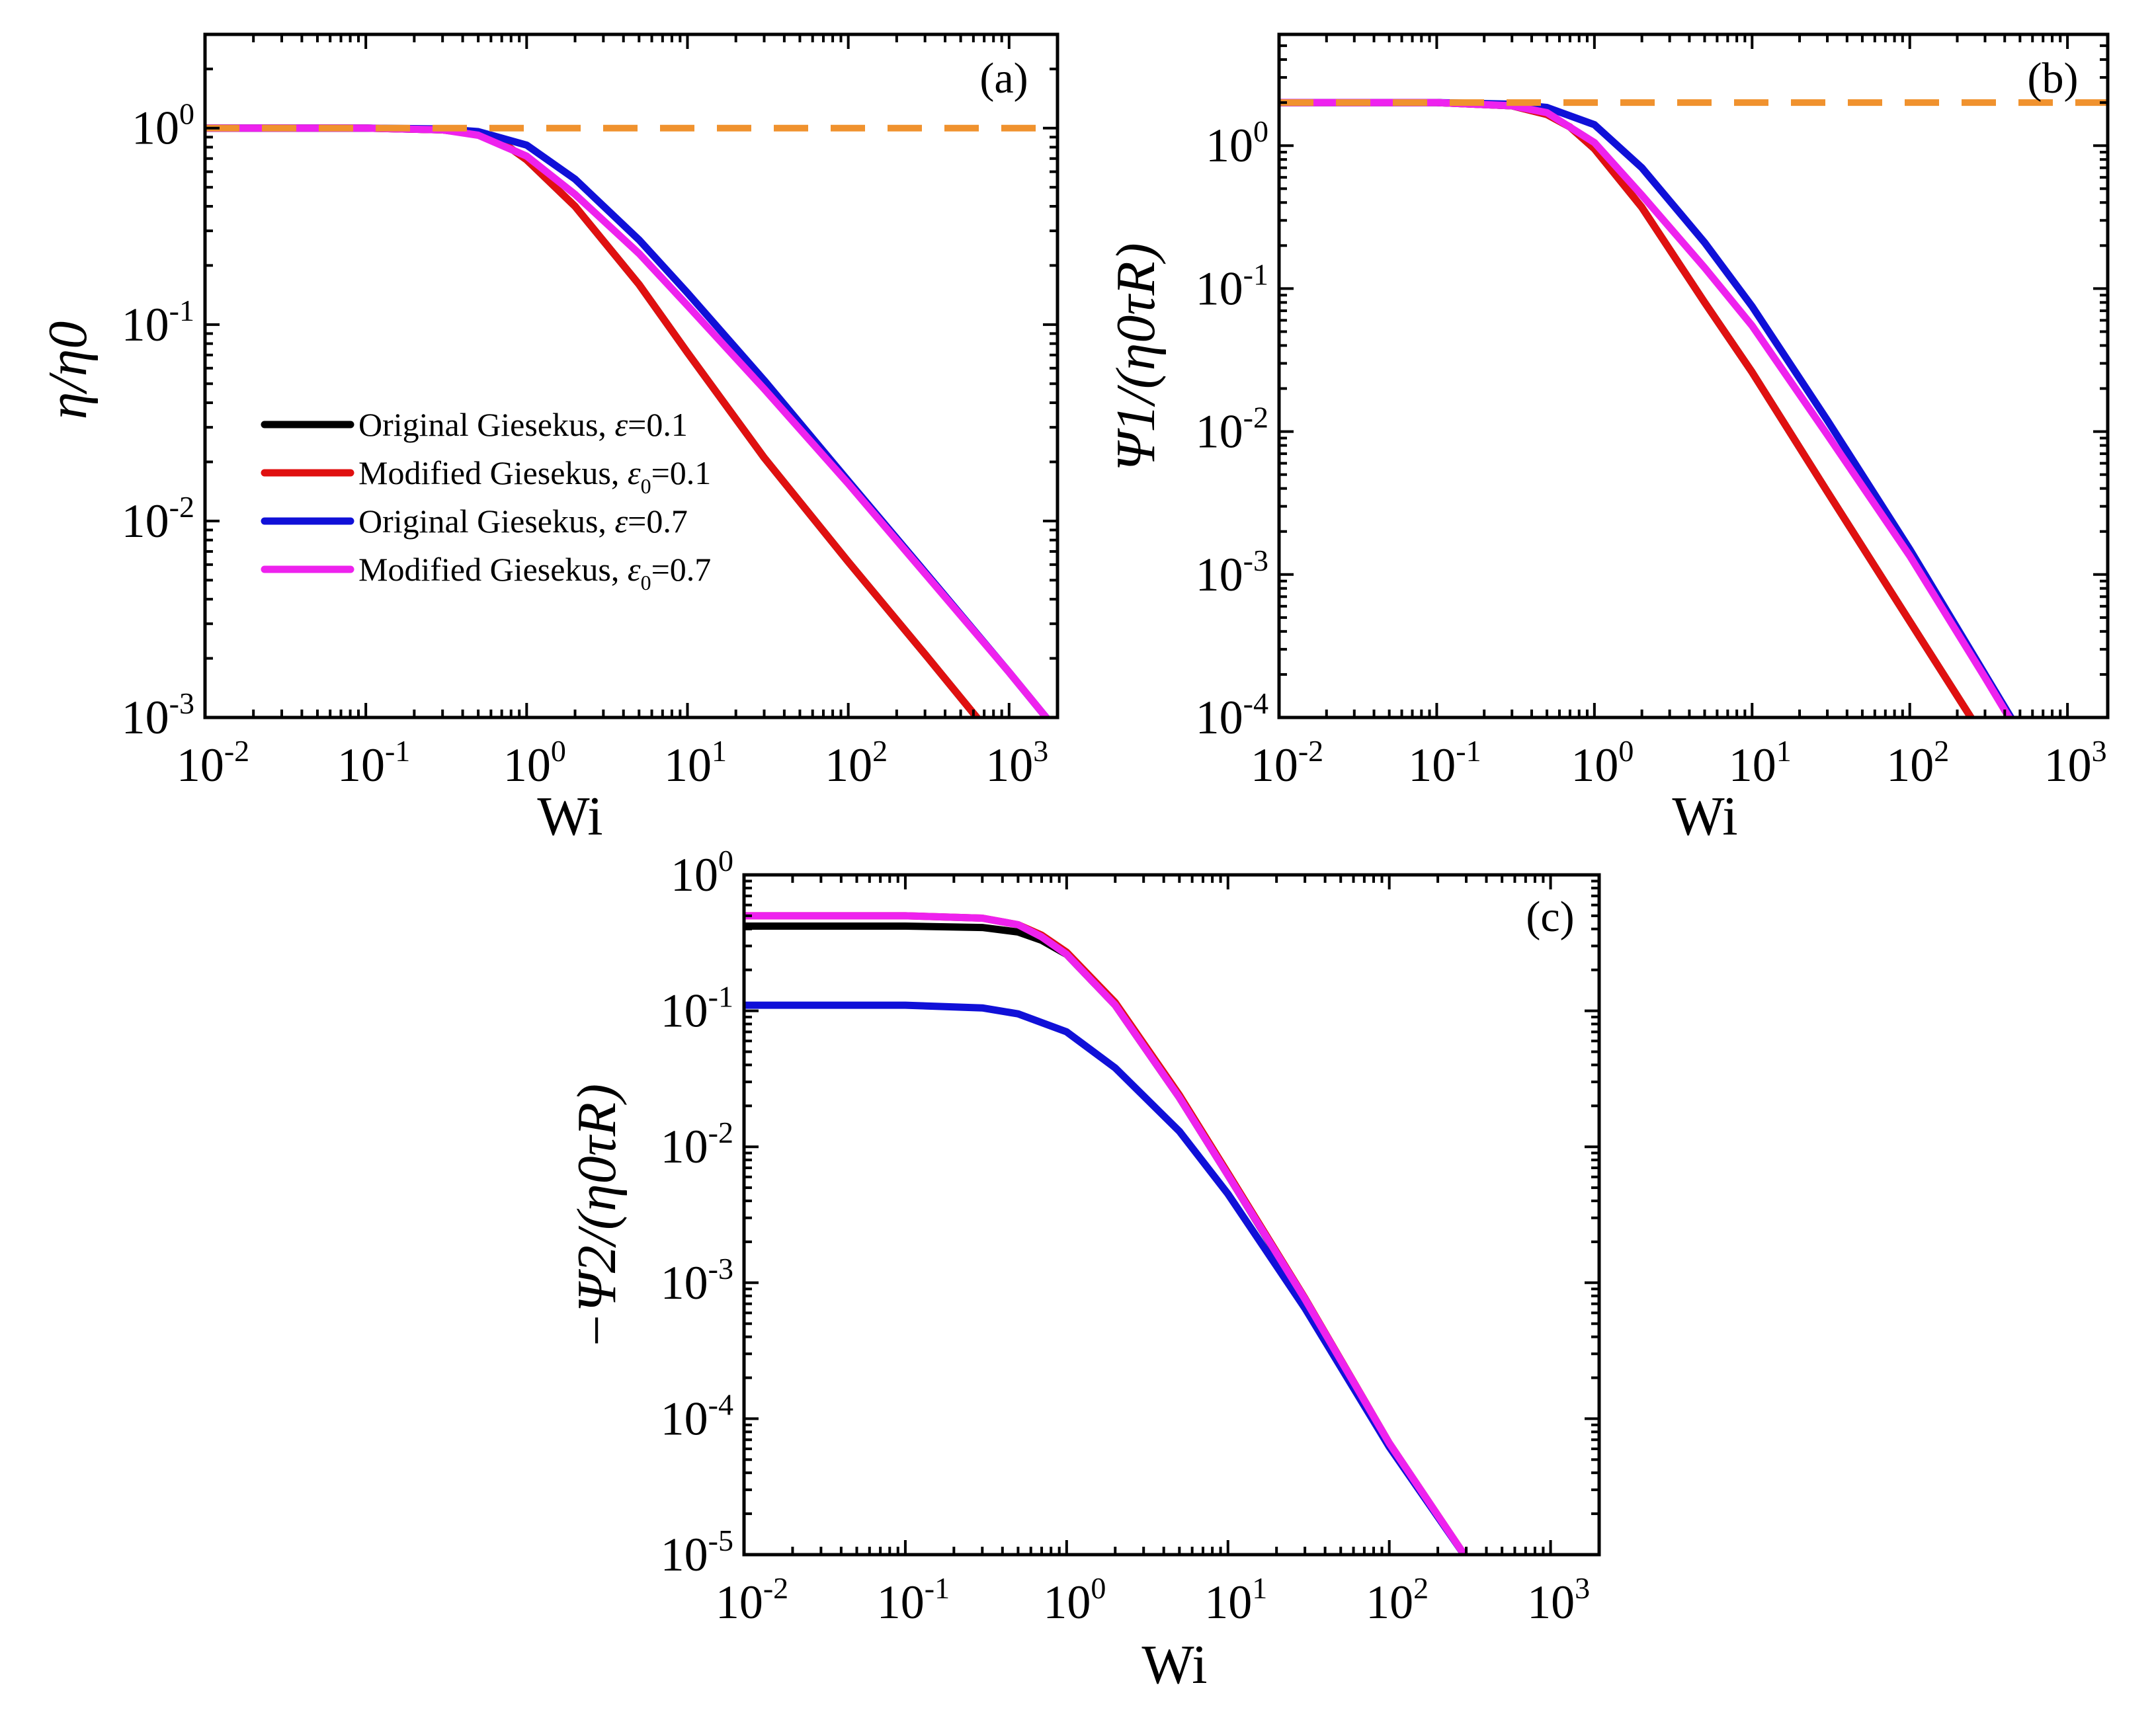  Describe the element at coordinates (1704, 817) in the screenshot. I see `panel-b-xlabel: Wi` at that location.